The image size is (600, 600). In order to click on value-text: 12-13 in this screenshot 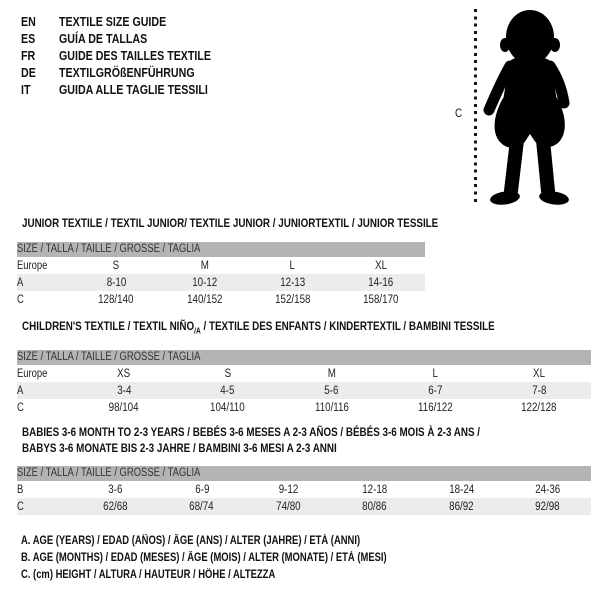, I will do `click(293, 282)`.